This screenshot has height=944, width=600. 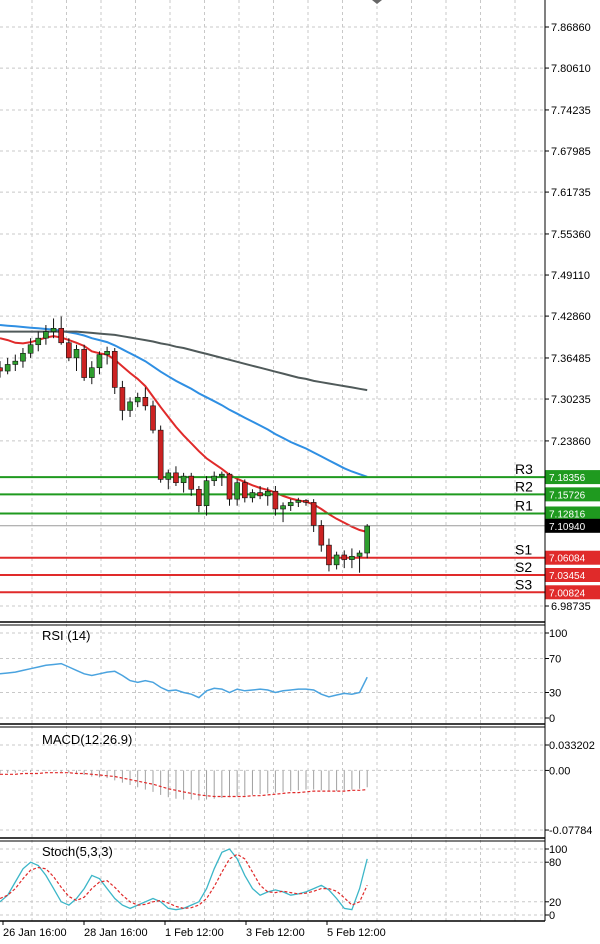 I want to click on level-price-box-s3, so click(x=572, y=592).